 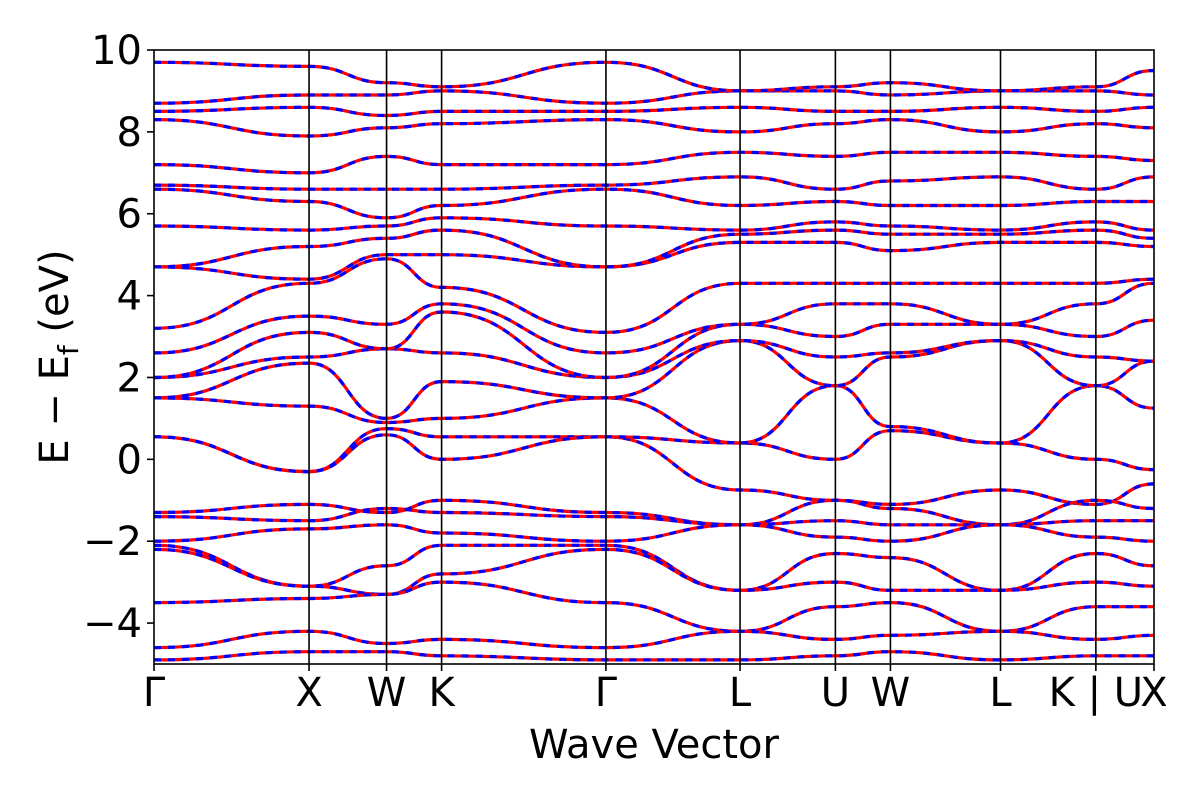 I want to click on band-12-spin-down, so click(x=654, y=203).